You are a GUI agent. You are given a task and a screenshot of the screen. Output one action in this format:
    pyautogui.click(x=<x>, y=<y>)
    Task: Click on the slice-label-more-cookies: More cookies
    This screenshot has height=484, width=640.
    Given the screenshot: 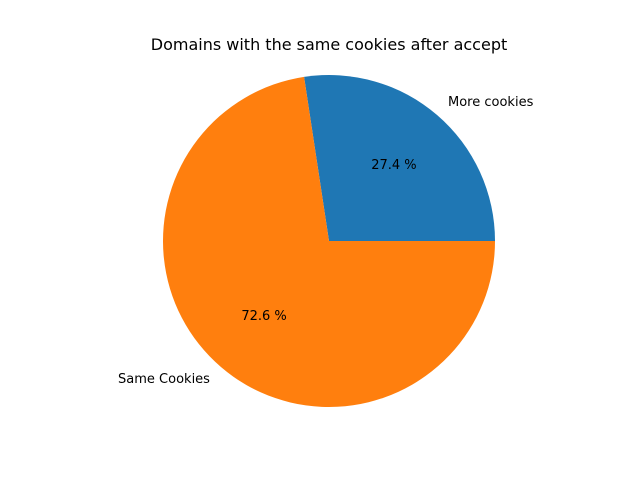 What is the action you would take?
    pyautogui.click(x=491, y=102)
    